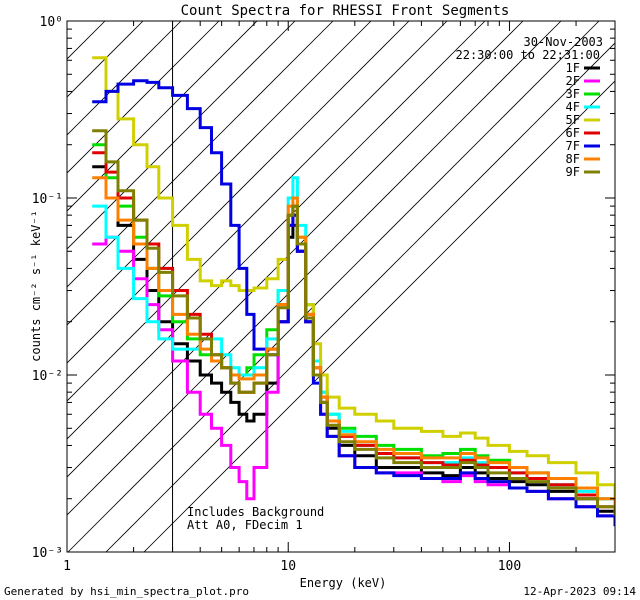 Image resolution: width=640 pixels, height=600 pixels. I want to click on legend-label-8F: 8F, so click(573, 159).